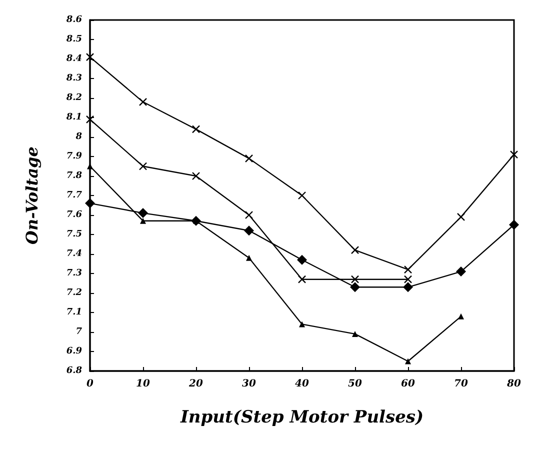  What do you see at coordinates (74, 215) in the screenshot?
I see `y-tick-label: 7.6` at bounding box center [74, 215].